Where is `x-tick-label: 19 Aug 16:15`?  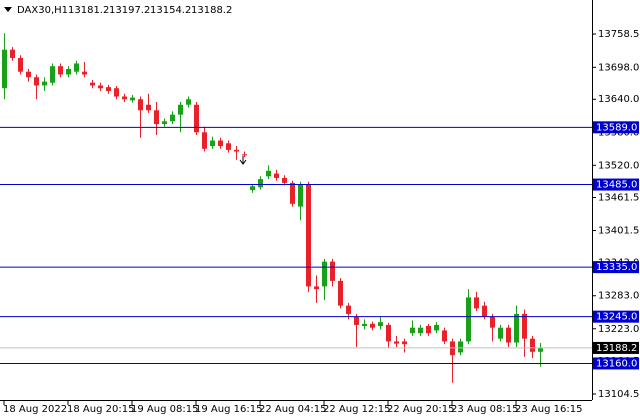 x-tick-label: 19 Aug 16:15 is located at coordinates (228, 409).